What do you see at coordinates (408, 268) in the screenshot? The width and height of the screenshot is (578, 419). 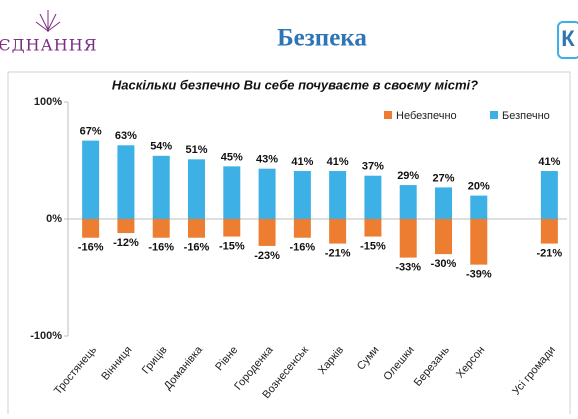 I see `value-label: -33%` at bounding box center [408, 268].